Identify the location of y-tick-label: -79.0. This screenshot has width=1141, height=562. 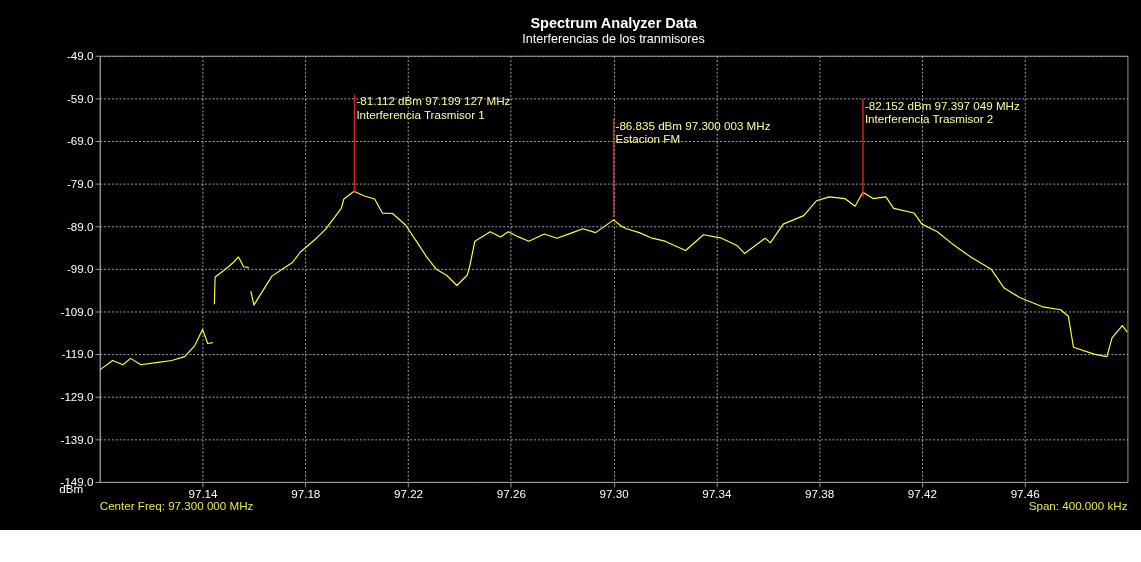
(80, 183).